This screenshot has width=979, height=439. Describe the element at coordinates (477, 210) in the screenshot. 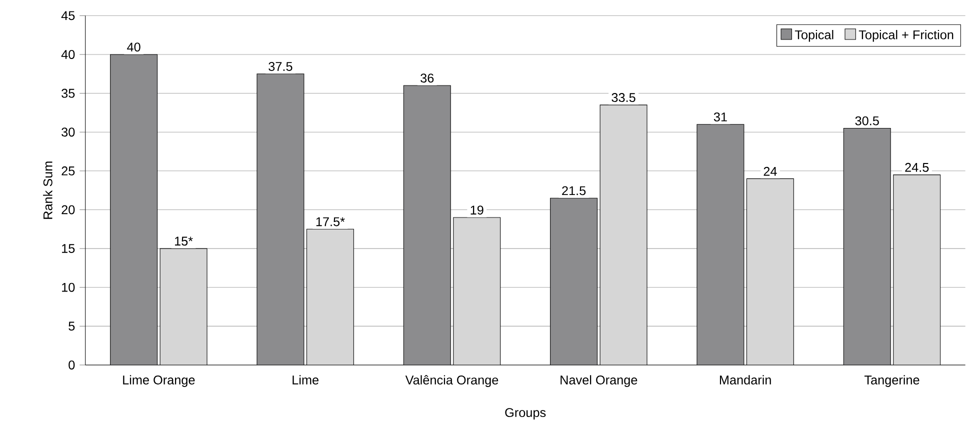

I see `data-label: 19` at that location.